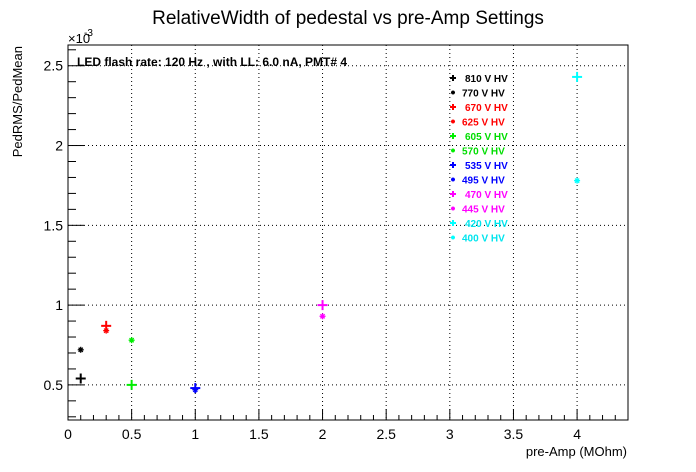 This screenshot has width=696, height=472. Describe the element at coordinates (483, 210) in the screenshot. I see `legend-label: 445 V HV` at that location.